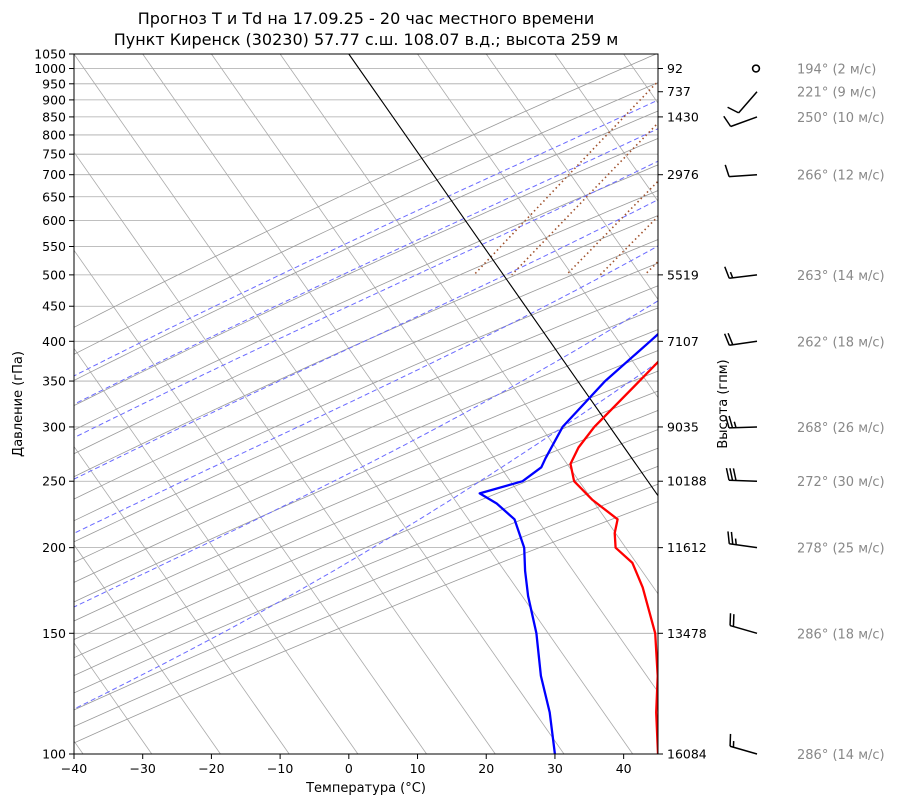 The height and width of the screenshot is (806, 900). Describe the element at coordinates (349, 768) in the screenshot. I see `x-tick-label: 0` at that location.